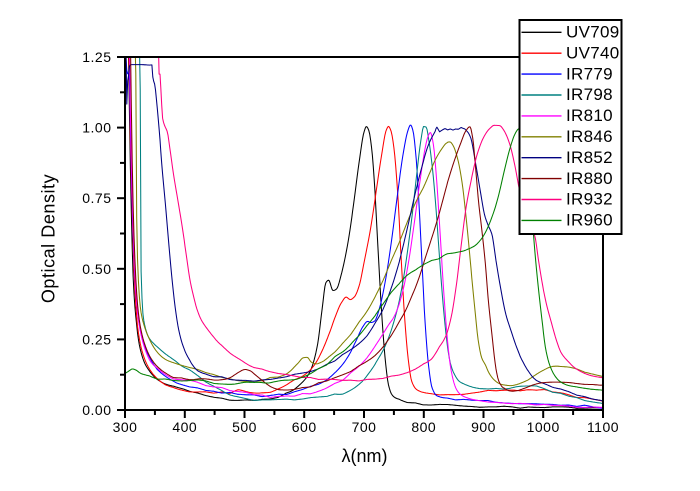 The image size is (700, 491). Describe the element at coordinates (184, 427) in the screenshot. I see `svg-text: 400` at that location.